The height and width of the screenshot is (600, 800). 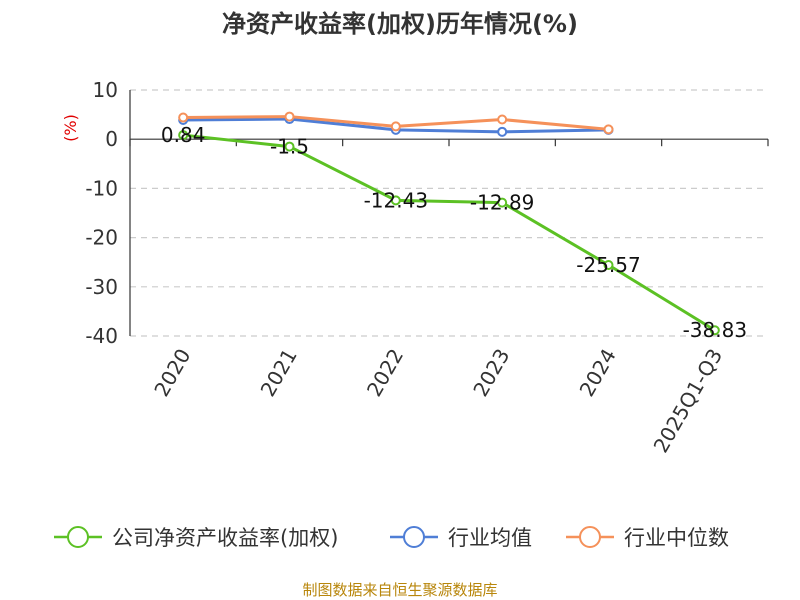 I want to click on y-unit-label: (%), so click(x=70, y=128).